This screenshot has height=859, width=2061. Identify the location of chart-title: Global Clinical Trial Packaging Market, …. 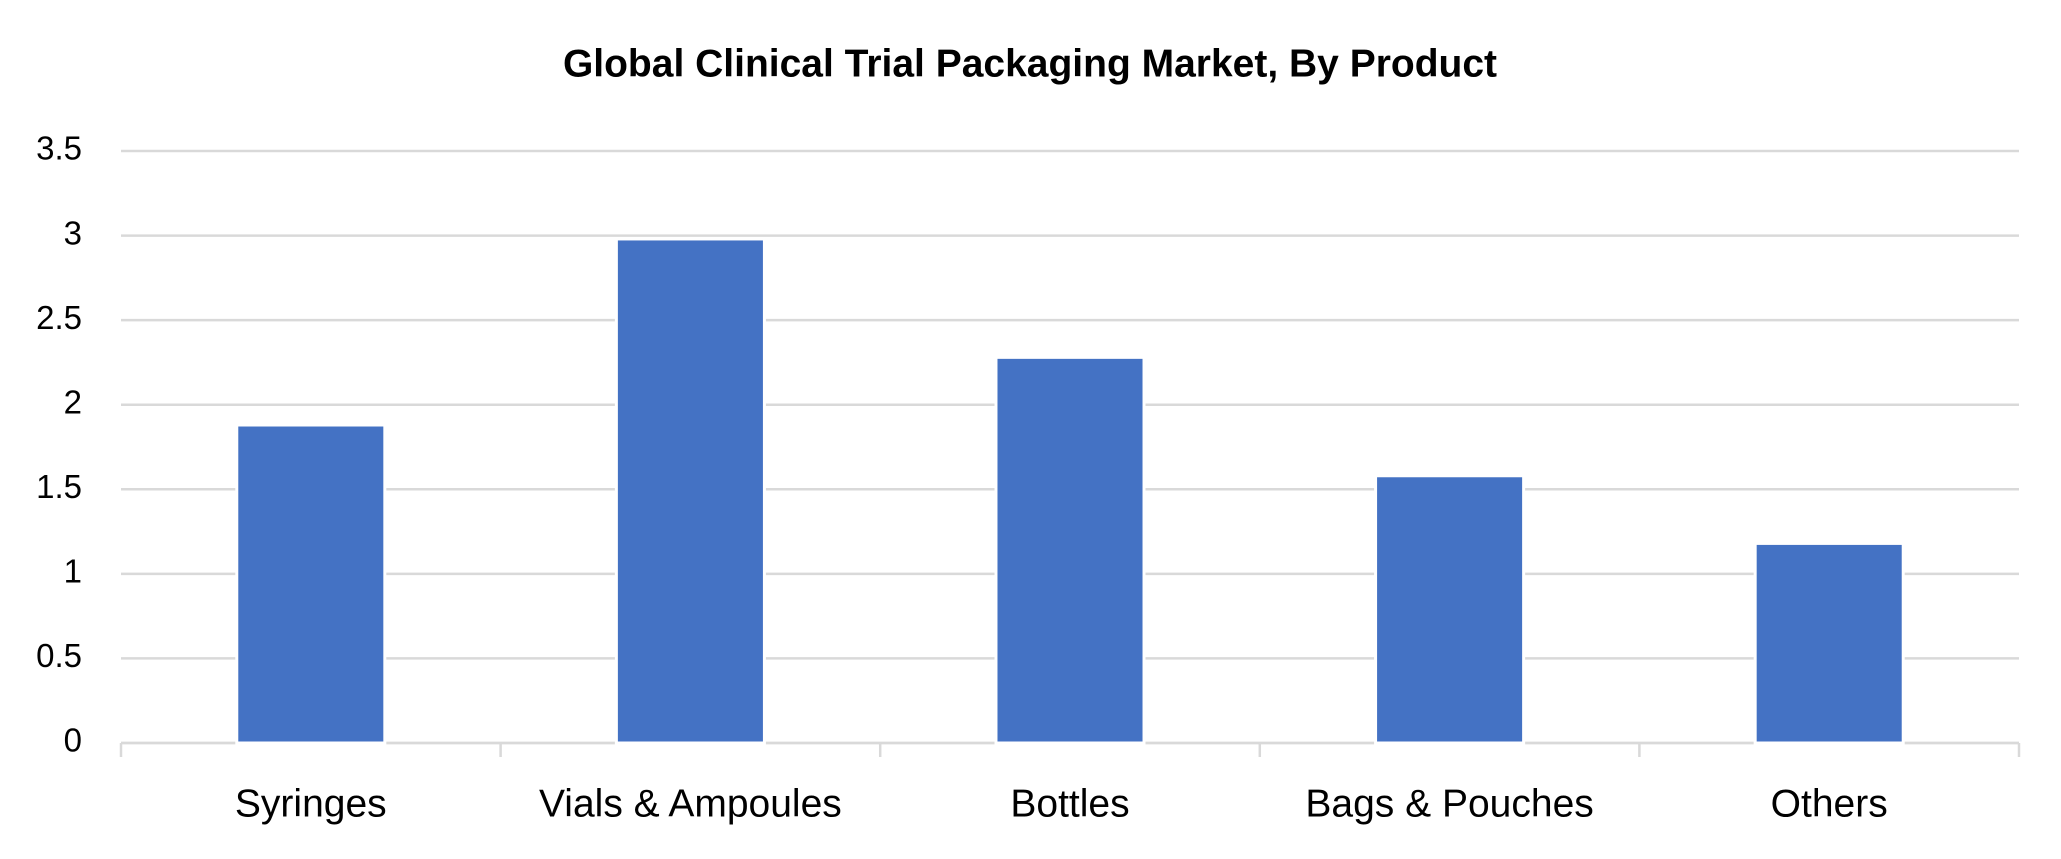
(1030, 63).